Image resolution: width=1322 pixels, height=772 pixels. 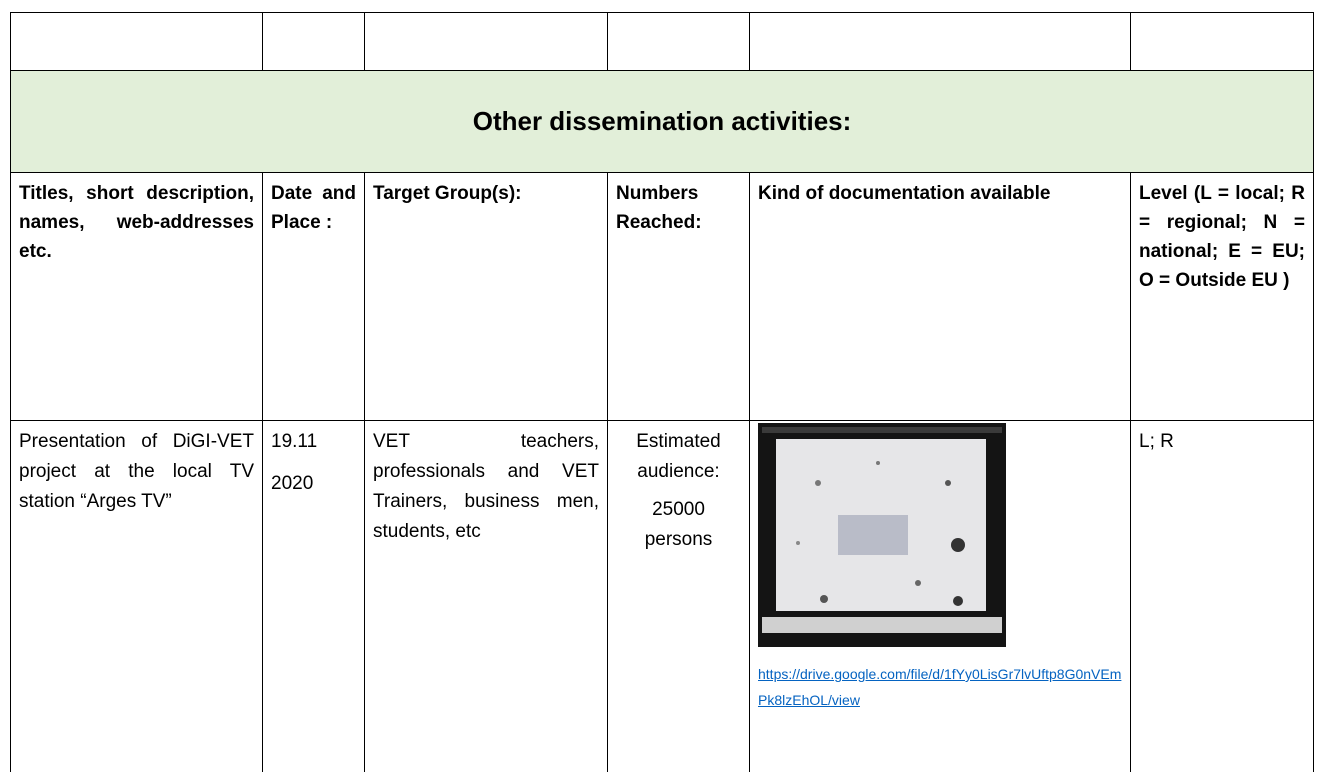 I want to click on empty-row, so click(x=662, y=41).